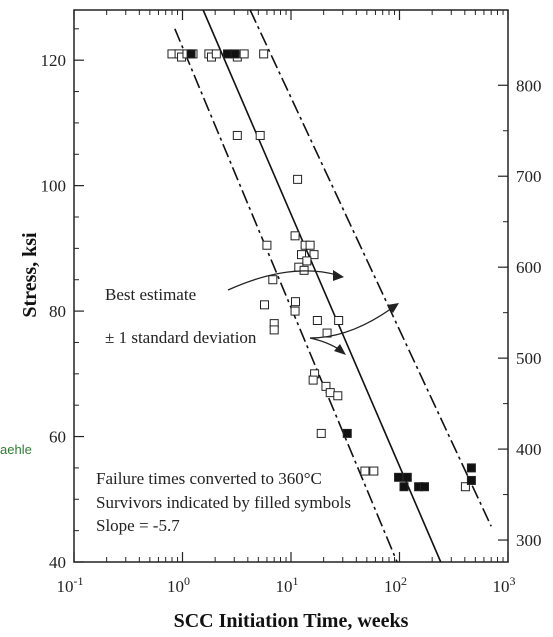 This screenshot has height=637, width=553. Describe the element at coordinates (54, 60) in the screenshot. I see `y-tick-label: 120` at that location.